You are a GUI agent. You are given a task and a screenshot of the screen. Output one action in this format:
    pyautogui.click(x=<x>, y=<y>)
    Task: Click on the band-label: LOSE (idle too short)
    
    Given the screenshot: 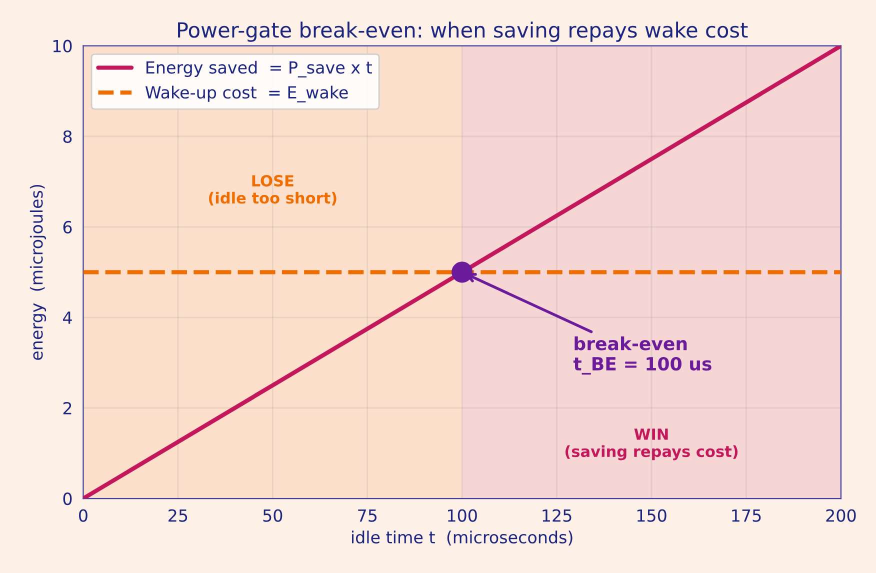 What is the action you would take?
    pyautogui.click(x=272, y=190)
    